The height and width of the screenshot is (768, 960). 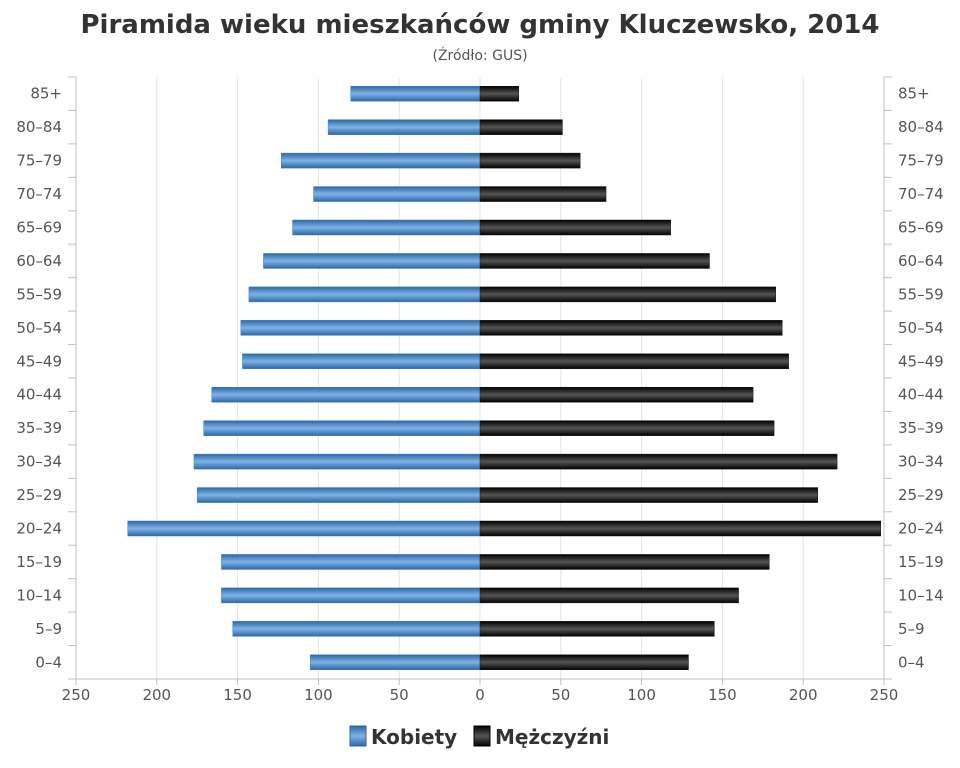 What do you see at coordinates (39, 462) in the screenshot?
I see `y-tick-label-left: 30–34` at bounding box center [39, 462].